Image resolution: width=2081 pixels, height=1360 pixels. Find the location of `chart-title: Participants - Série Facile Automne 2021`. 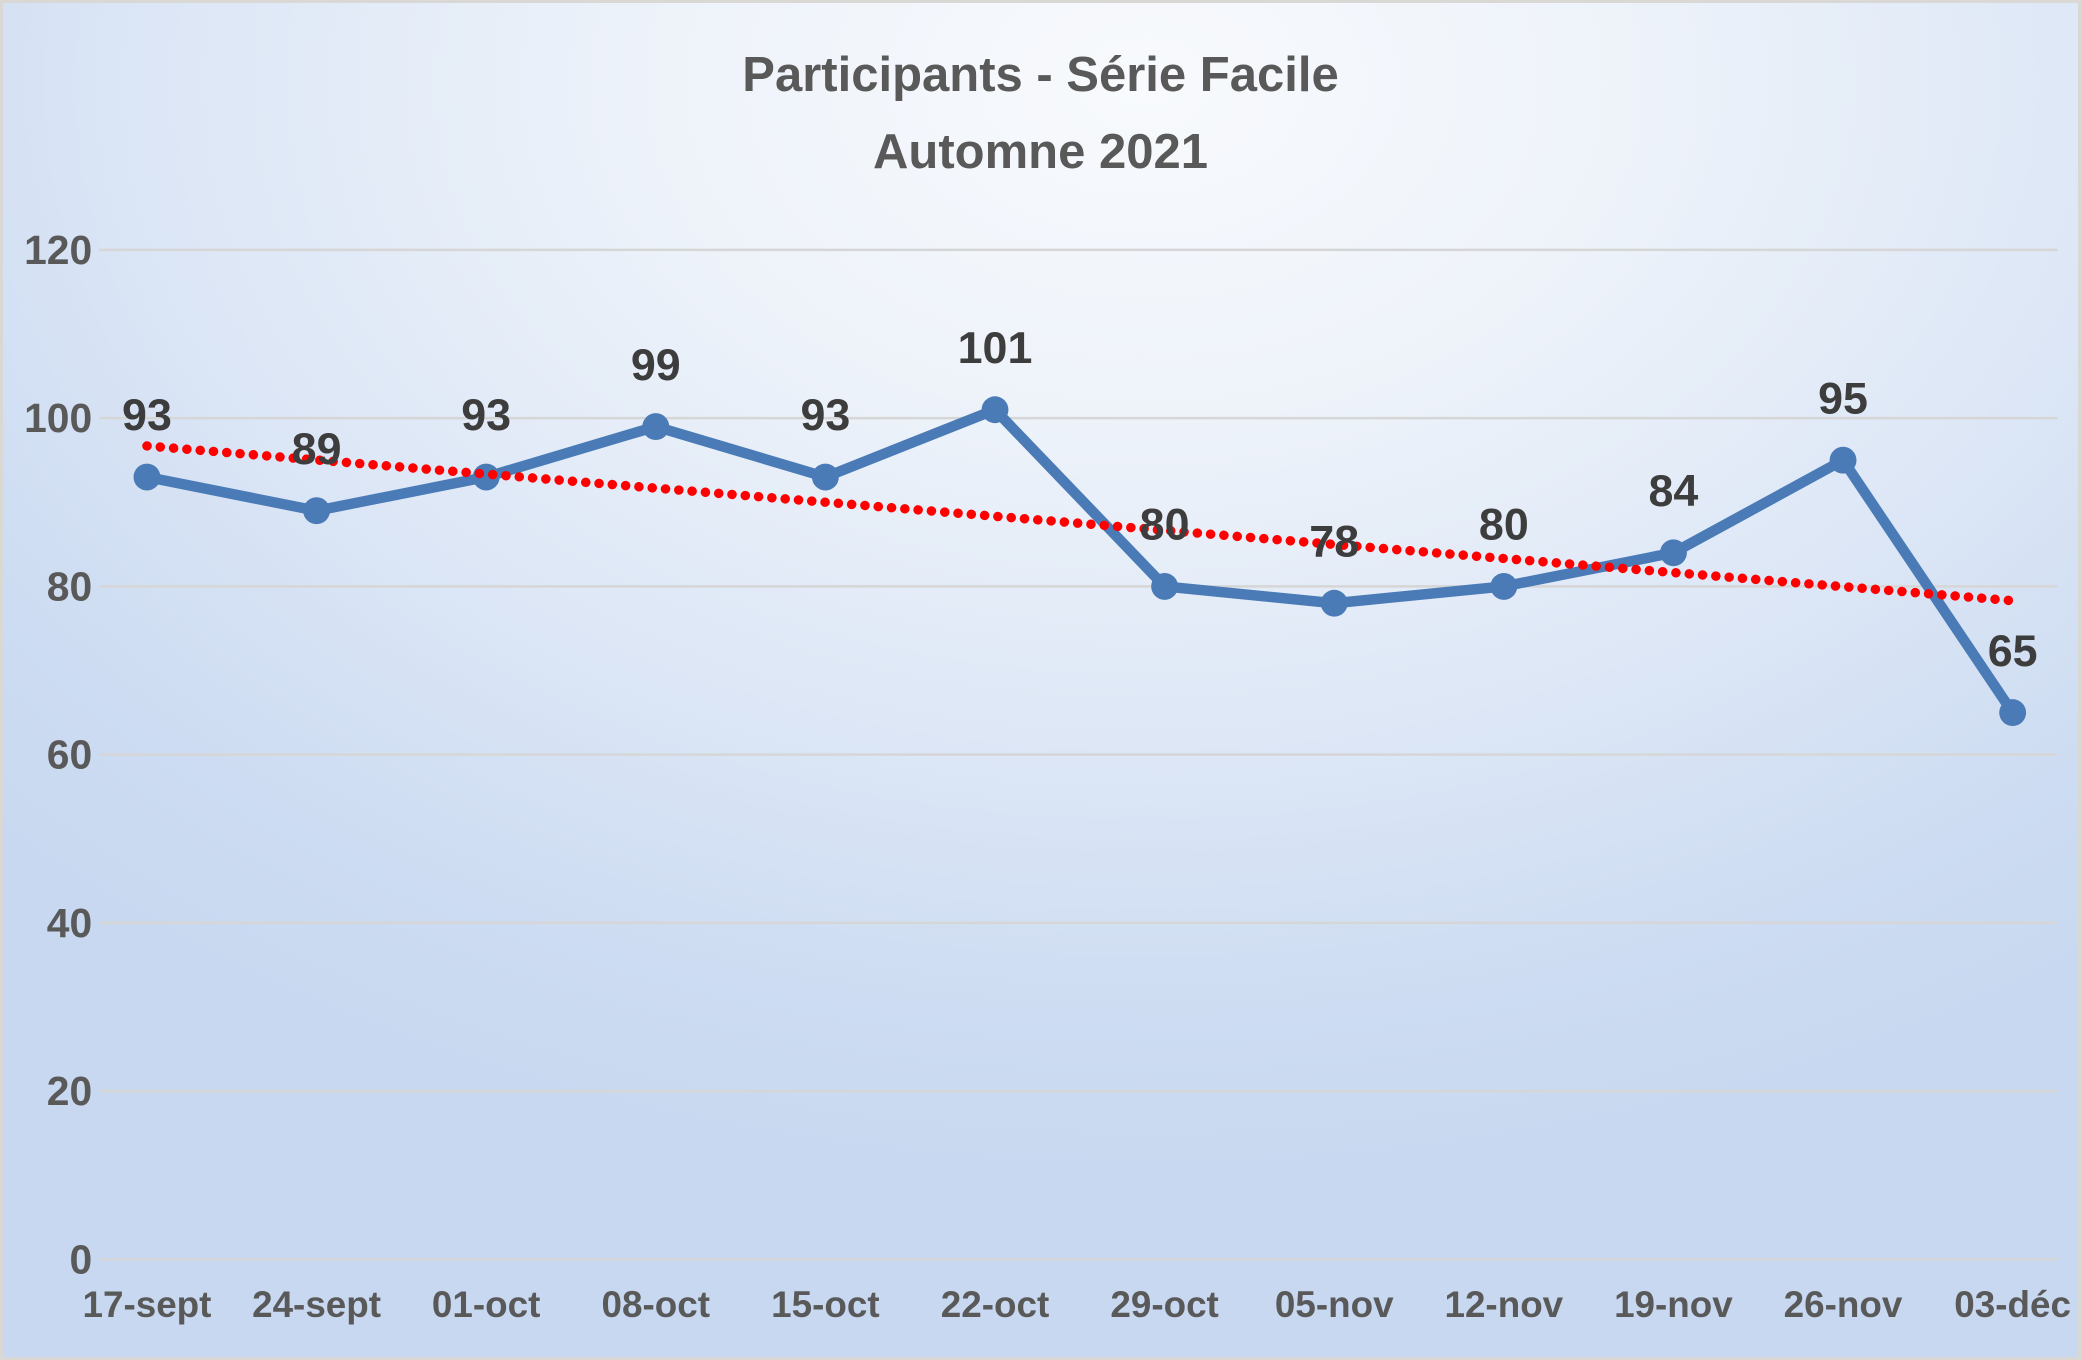

chart-title: Participants - Série Facile Automne 2021 is located at coordinates (1040, 114).